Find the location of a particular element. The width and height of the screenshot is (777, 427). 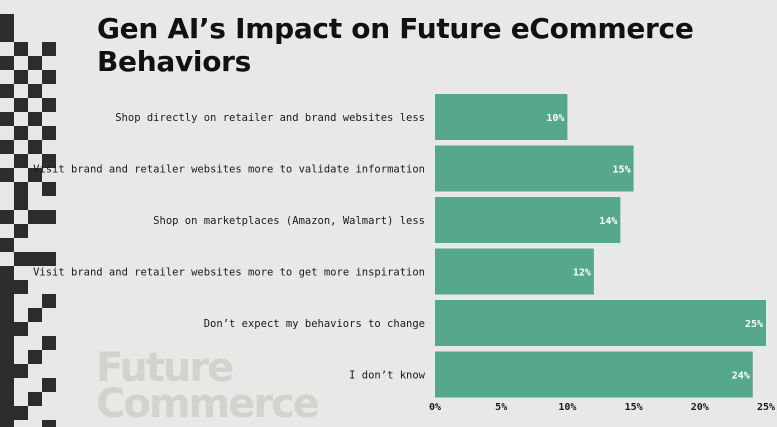

value-label: 14% is located at coordinates (608, 221).